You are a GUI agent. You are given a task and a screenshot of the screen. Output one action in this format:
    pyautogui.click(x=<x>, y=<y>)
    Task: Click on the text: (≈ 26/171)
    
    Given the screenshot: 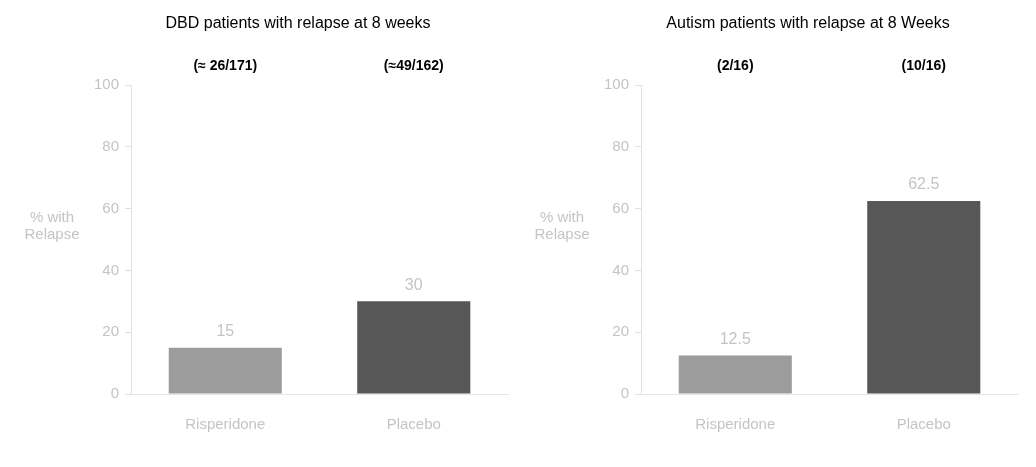 What is the action you would take?
    pyautogui.click(x=225, y=65)
    